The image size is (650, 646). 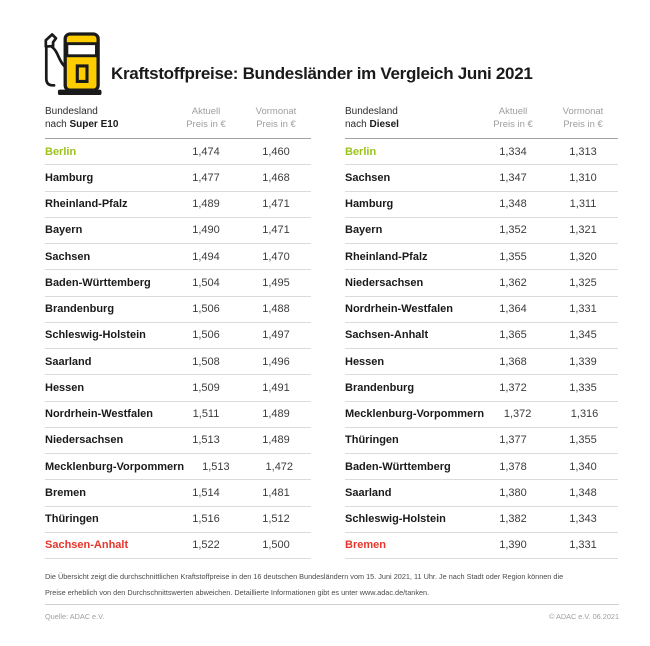 I want to click on table-row: Niedersachsen 1,362 1,325, so click(x=481, y=283).